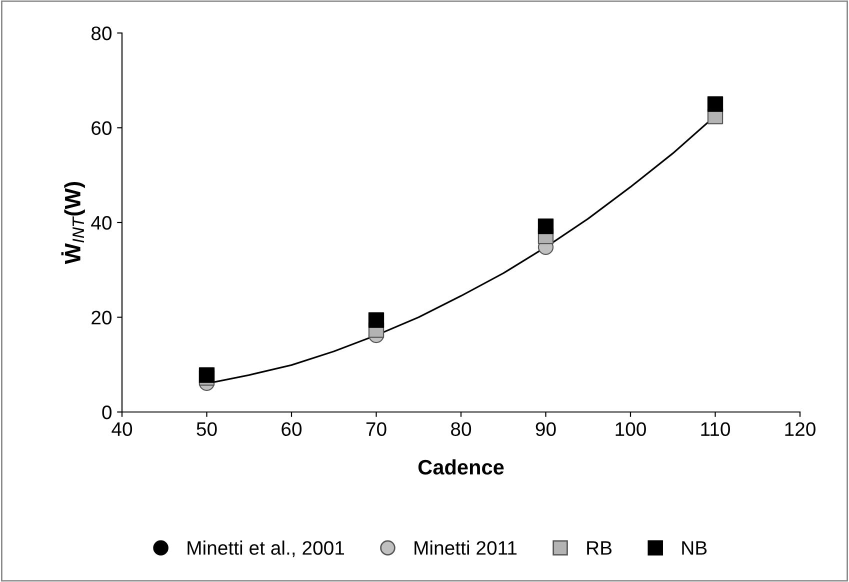  I want to click on x-tick-label: 50, so click(206, 429).